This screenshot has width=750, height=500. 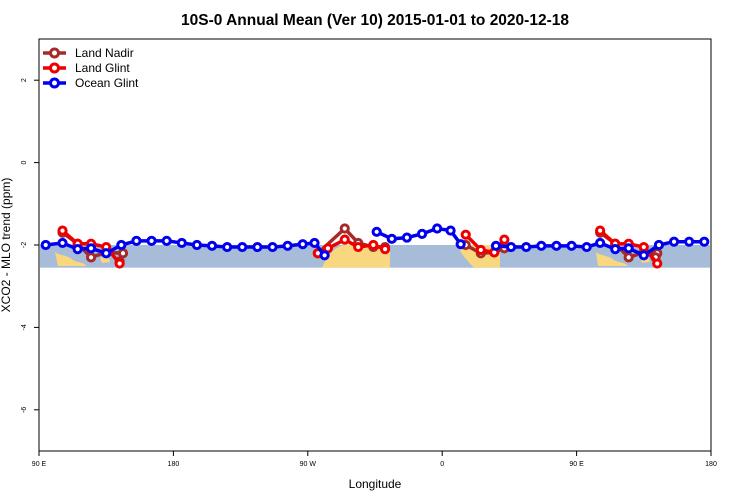 I want to click on legend-label: Ocean Glint, so click(x=107, y=83).